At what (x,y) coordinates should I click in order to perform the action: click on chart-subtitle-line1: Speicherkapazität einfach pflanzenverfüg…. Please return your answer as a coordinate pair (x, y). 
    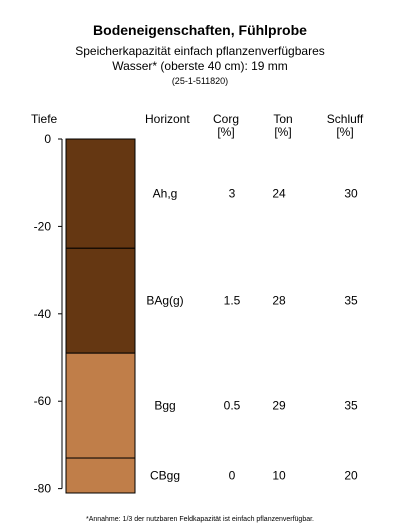
    Looking at the image, I should click on (200, 51).